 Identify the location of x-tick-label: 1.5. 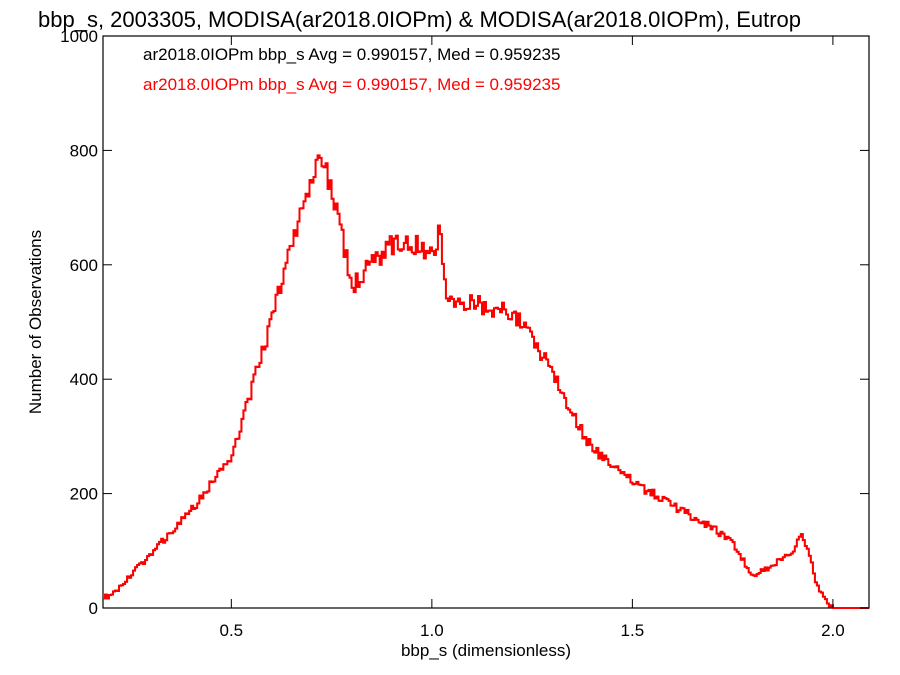
(633, 630).